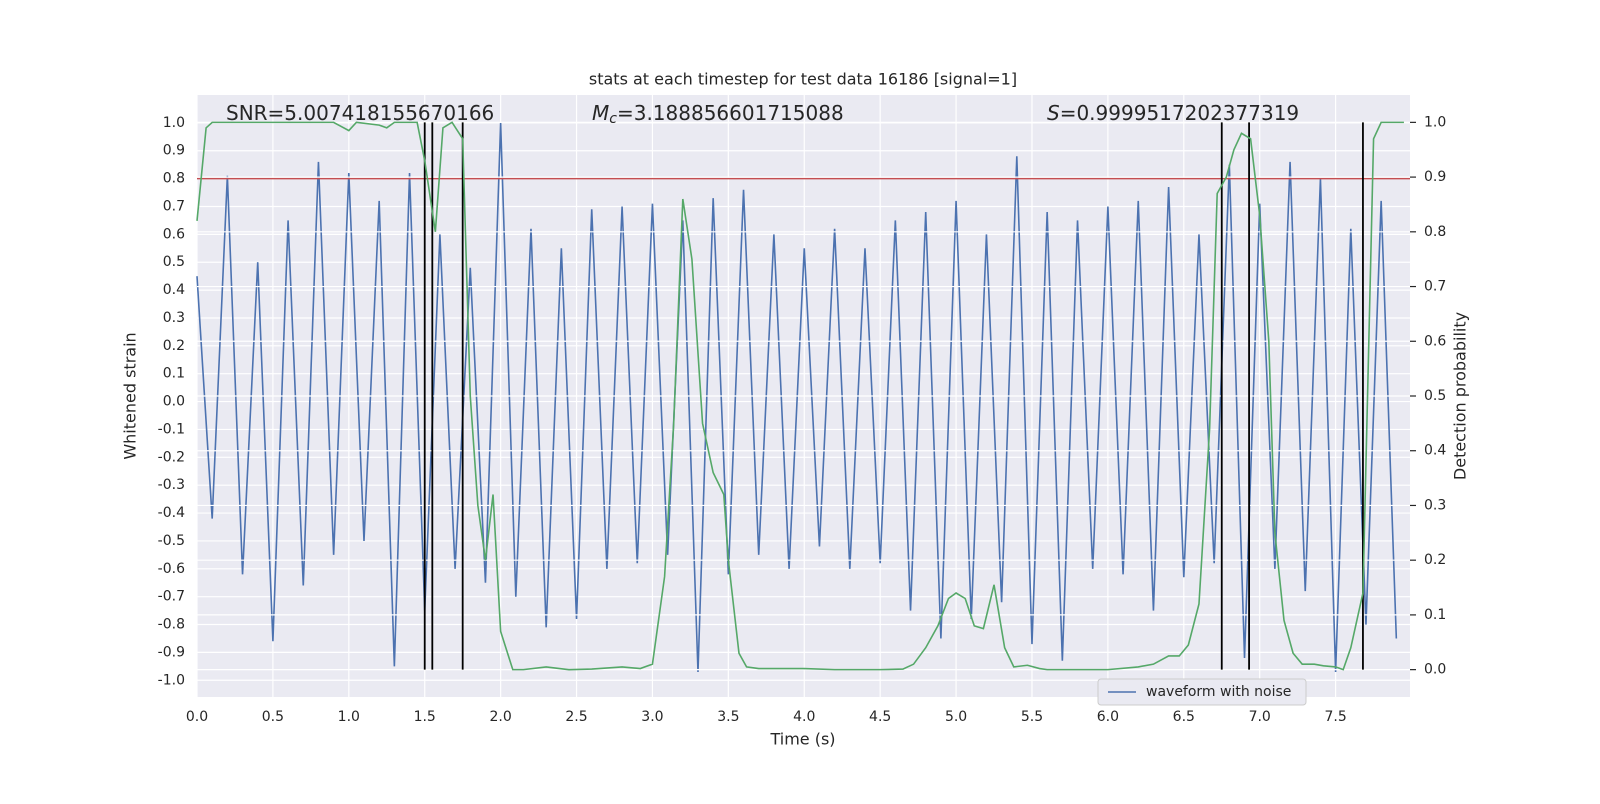 This screenshot has height=804, width=1600. Describe the element at coordinates (174, 318) in the screenshot. I see `y-tick-label: 0.3` at that location.